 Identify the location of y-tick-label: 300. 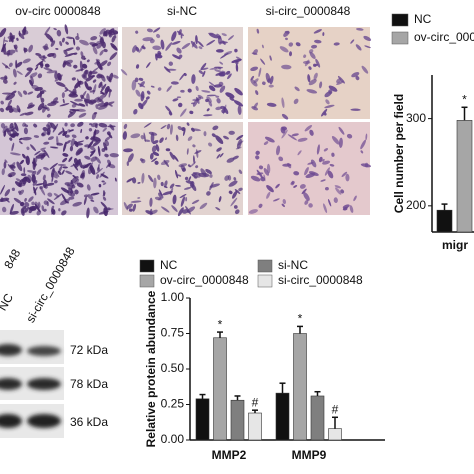
(416, 118).